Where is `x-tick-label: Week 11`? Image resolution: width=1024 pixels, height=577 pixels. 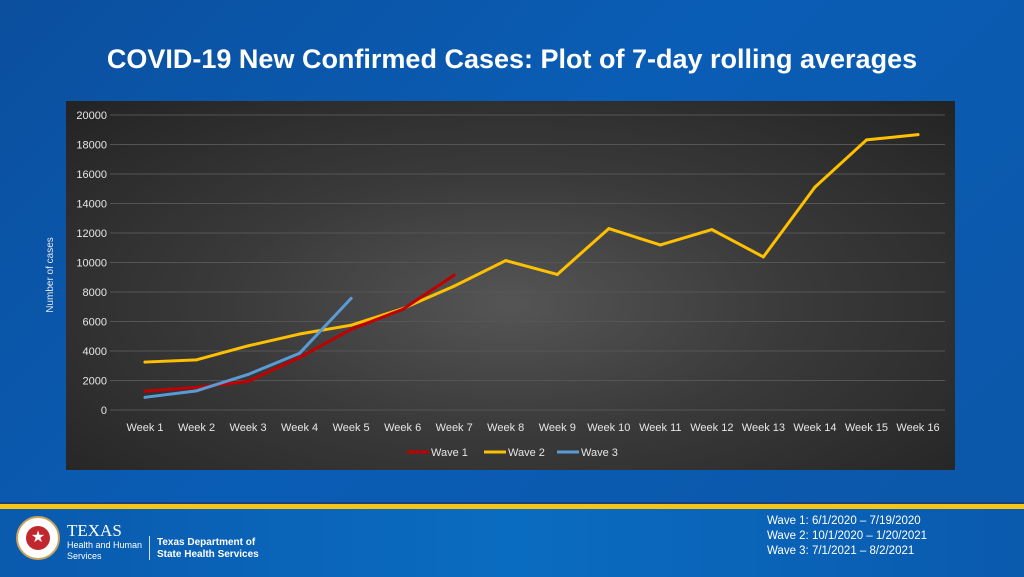 x-tick-label: Week 11 is located at coordinates (660, 428).